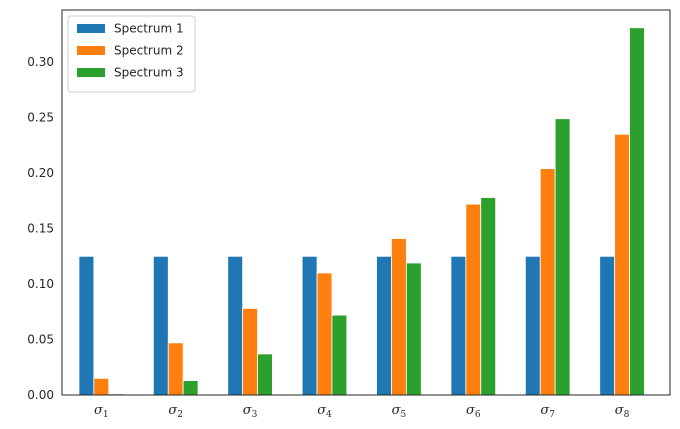 The height and width of the screenshot is (429, 680). I want to click on x-tick-label: σ5, so click(399, 411).